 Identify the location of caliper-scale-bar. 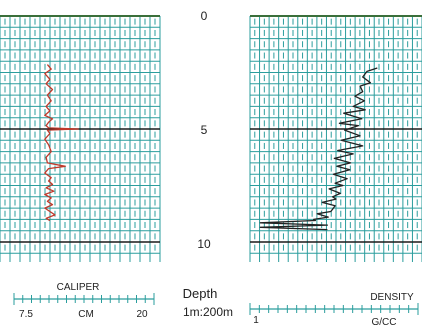
(84, 299).